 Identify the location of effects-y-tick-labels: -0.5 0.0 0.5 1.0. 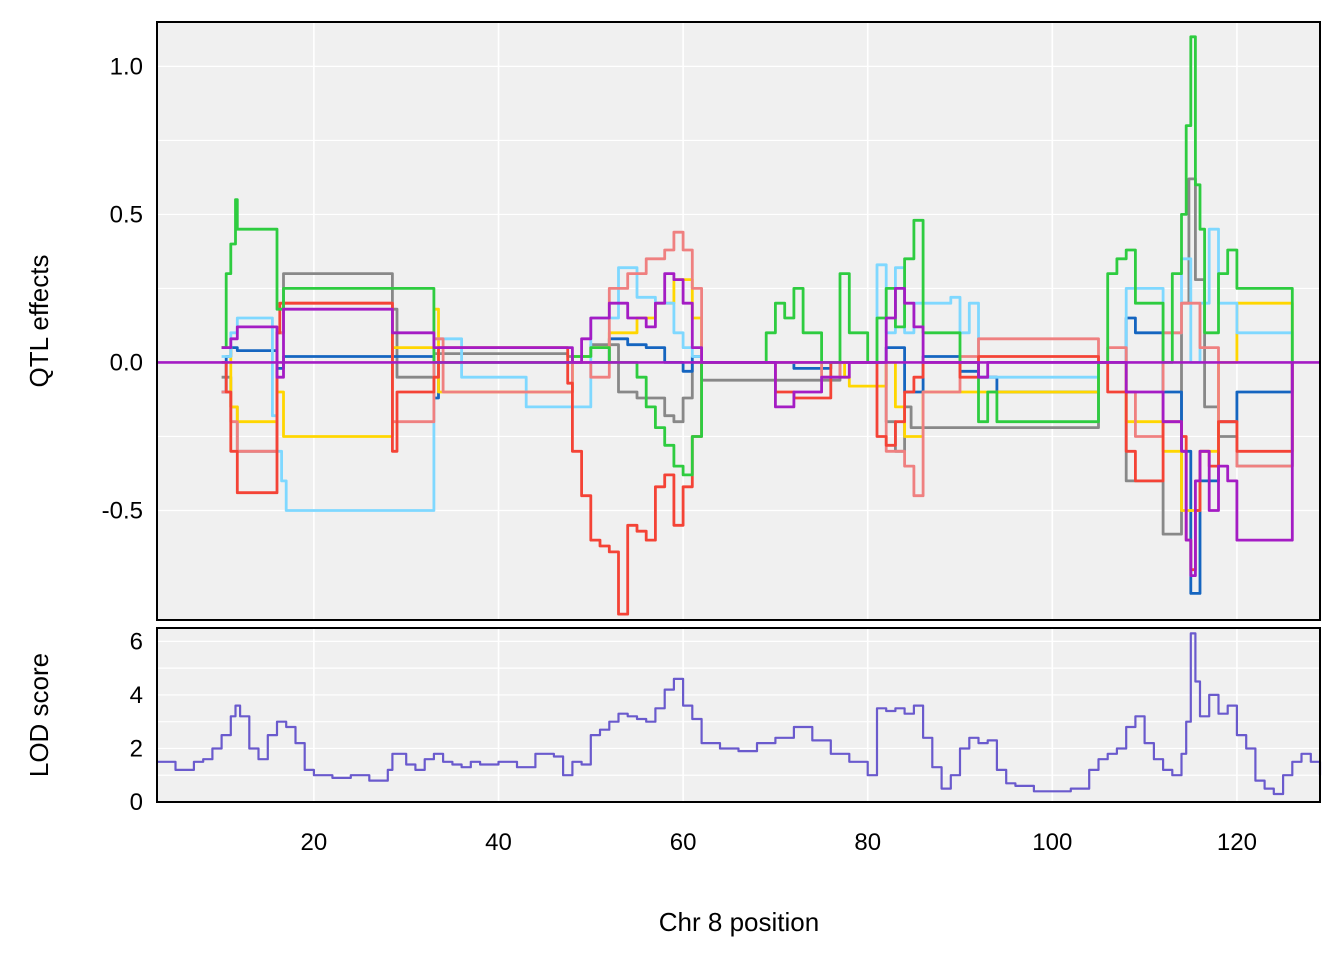
(122, 288).